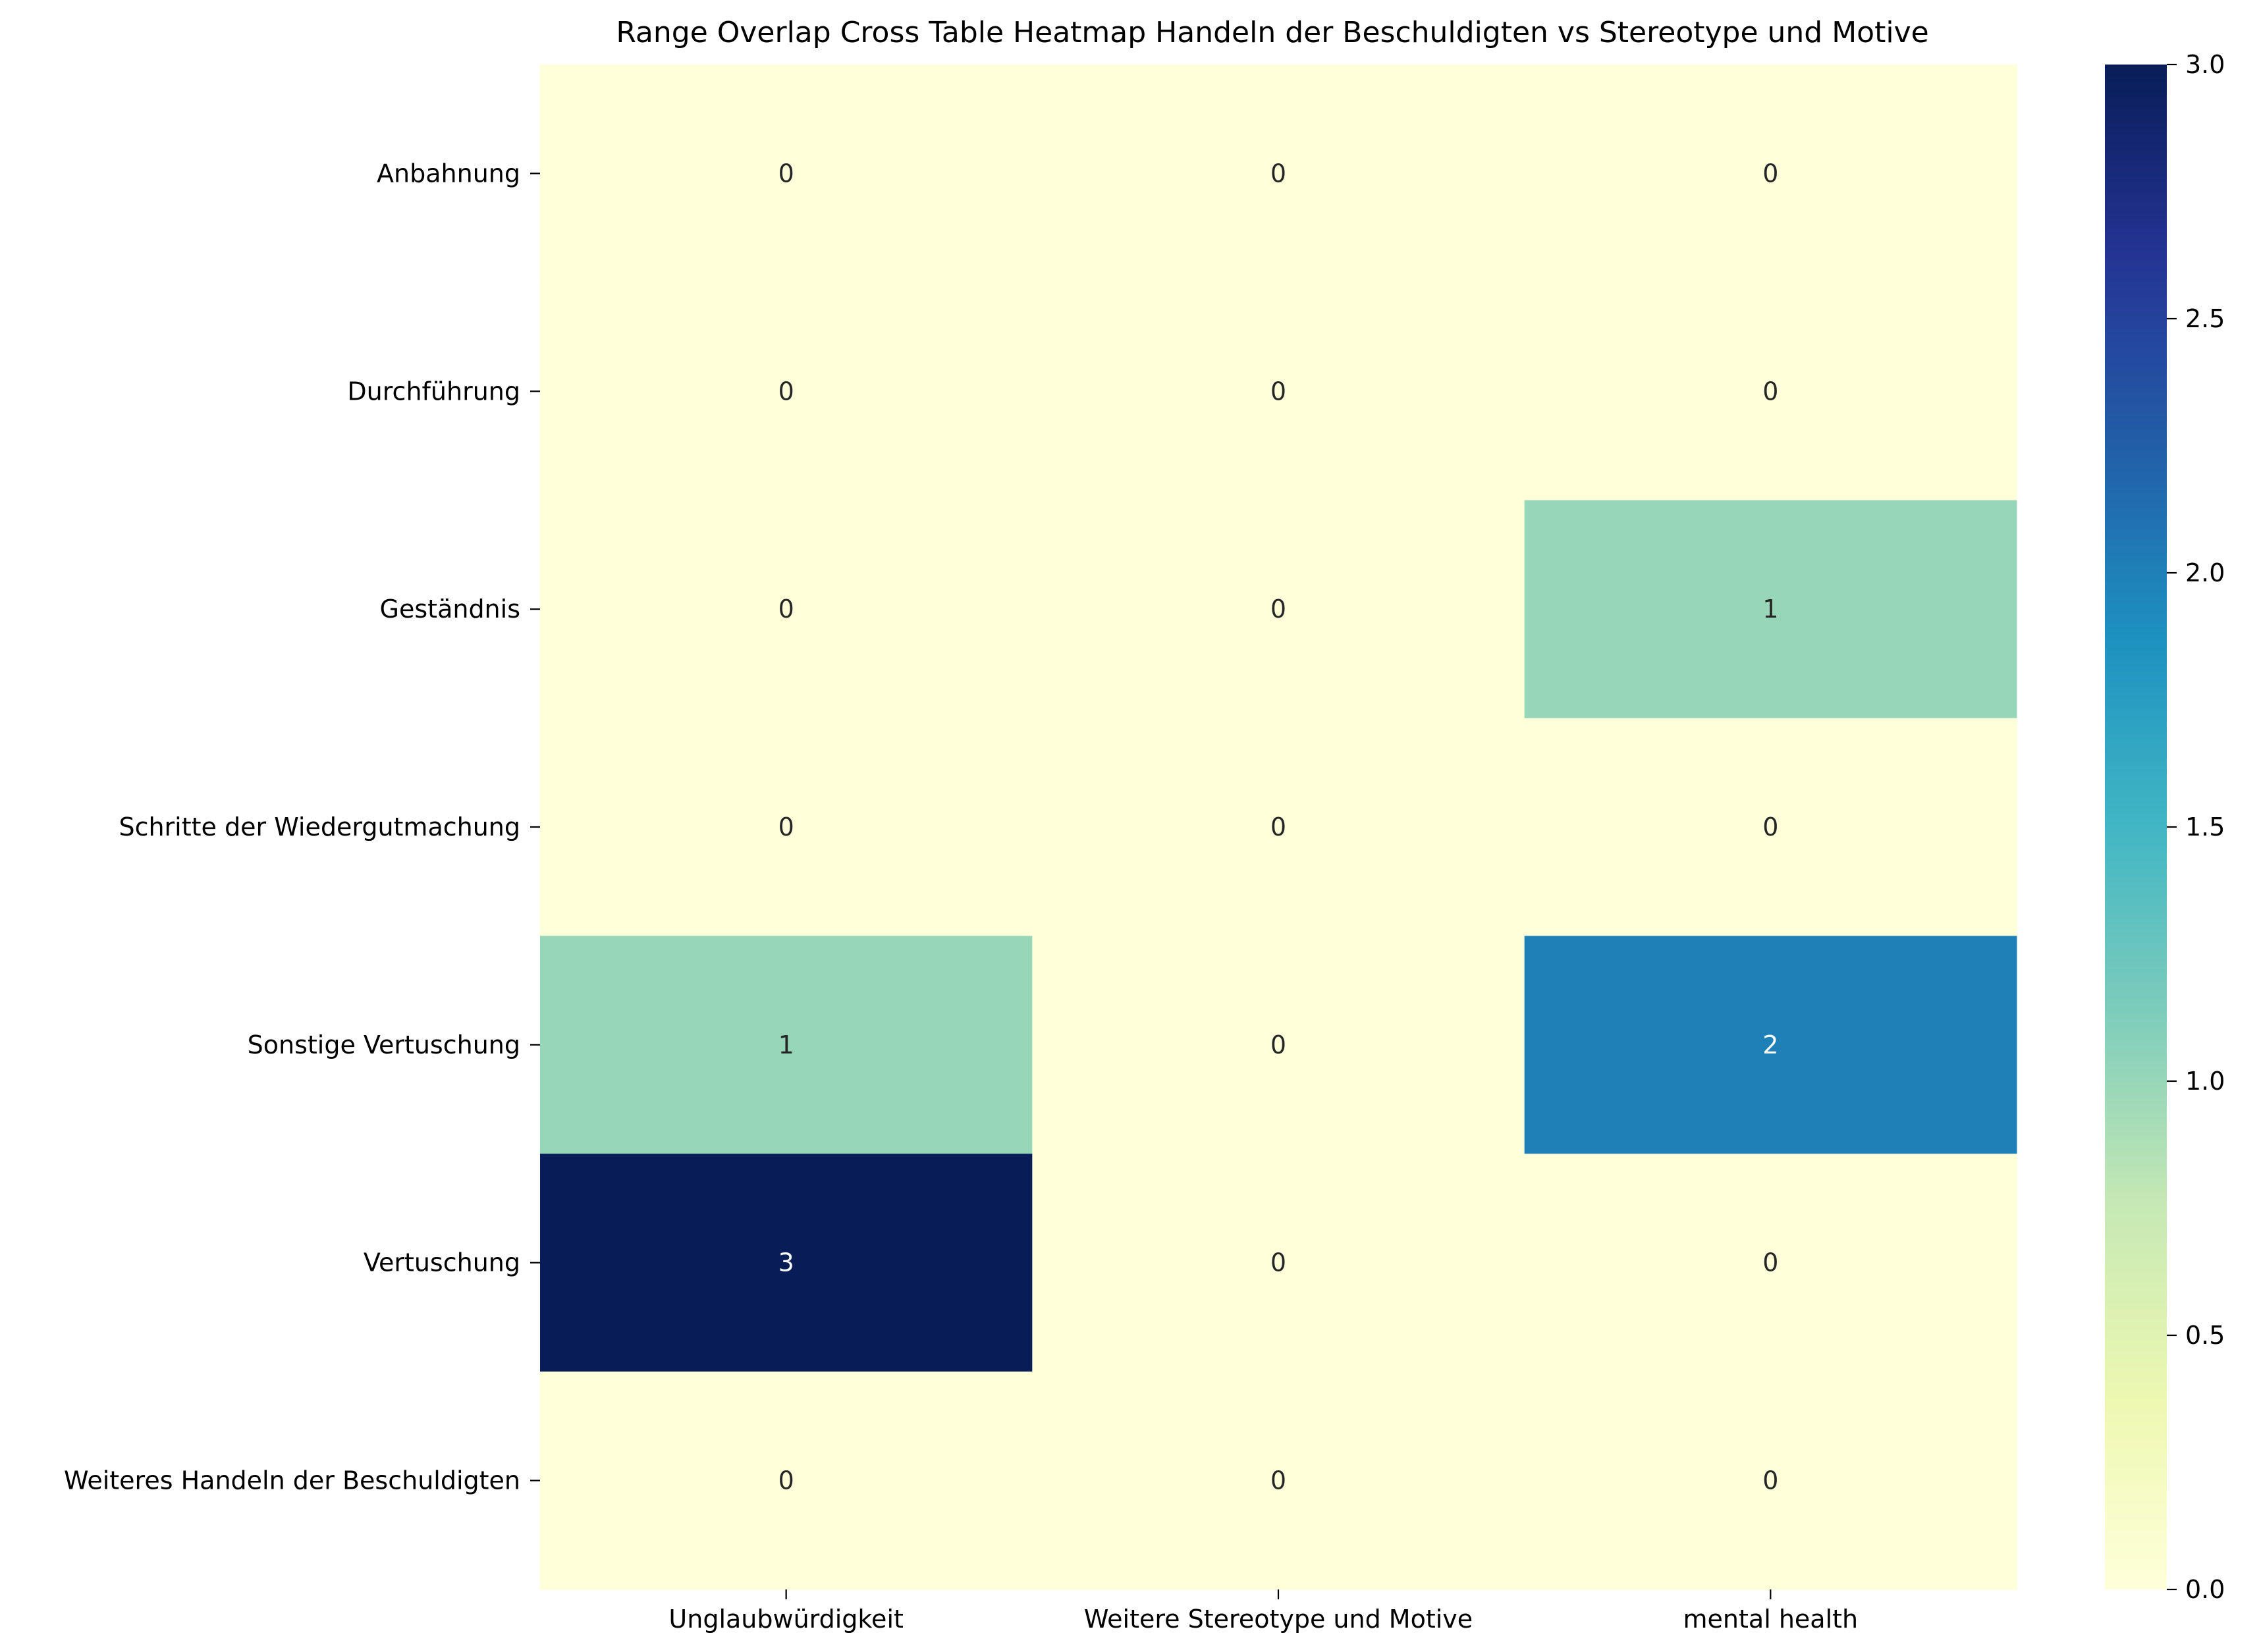 This screenshot has width=2259, height=1652. What do you see at coordinates (2205, 827) in the screenshot?
I see `colorbar-tick-label: 1.5` at bounding box center [2205, 827].